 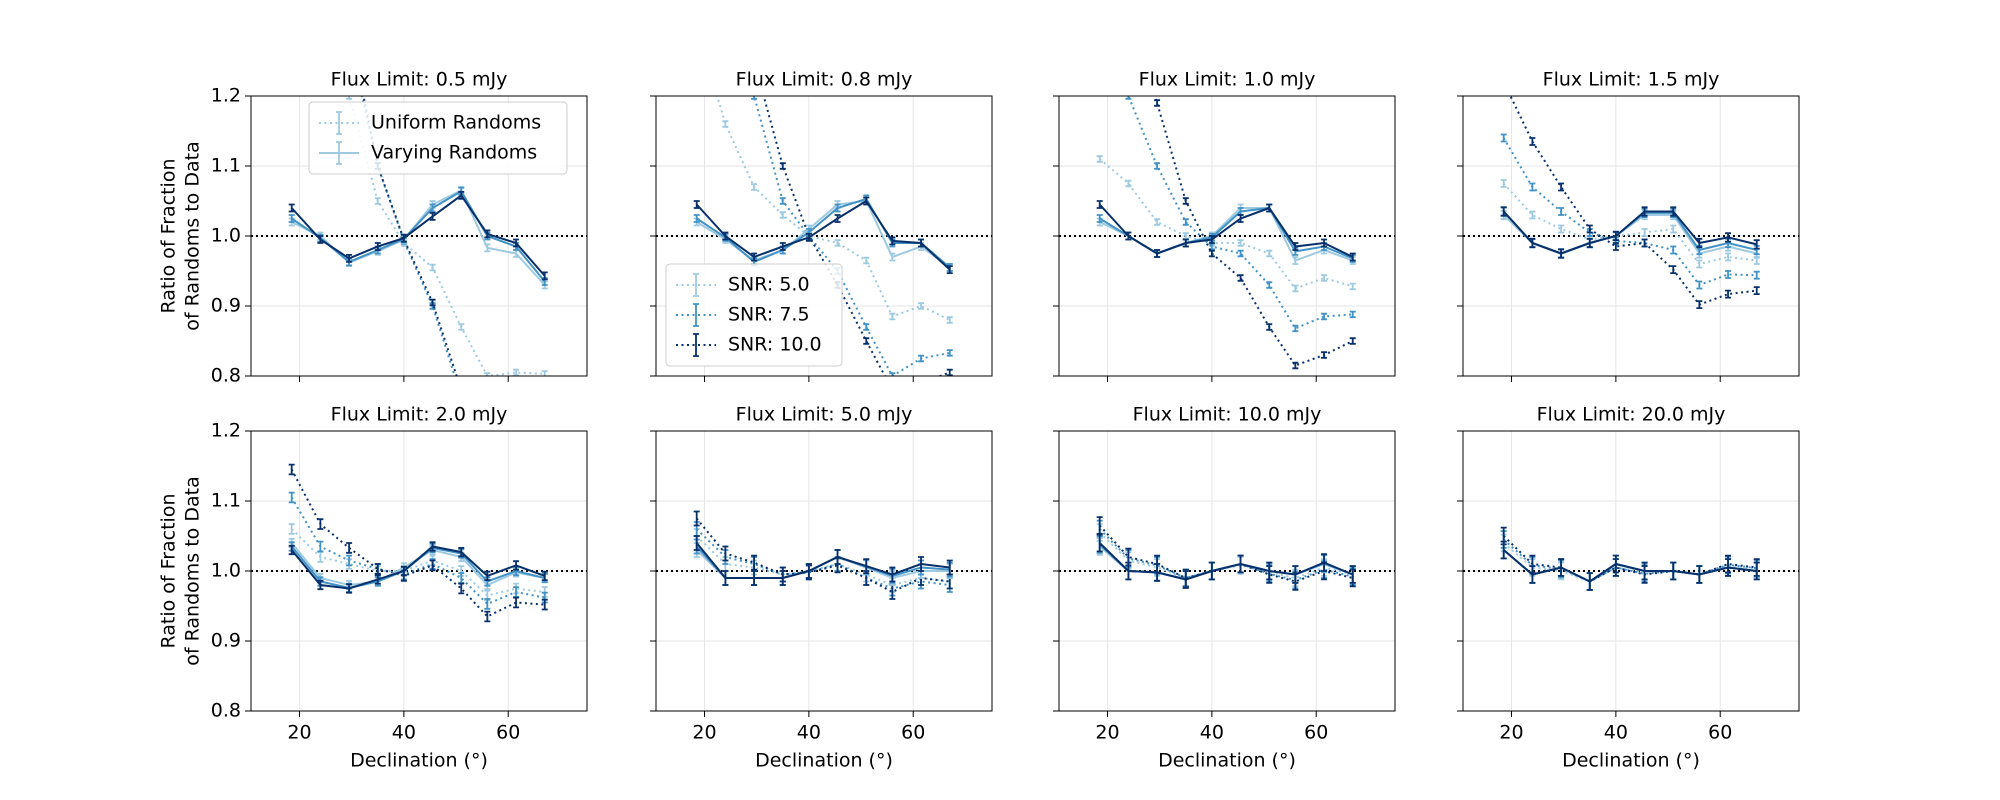 I want to click on panel: Flux Limit: 1.5 mJy, so click(x=1628, y=225).